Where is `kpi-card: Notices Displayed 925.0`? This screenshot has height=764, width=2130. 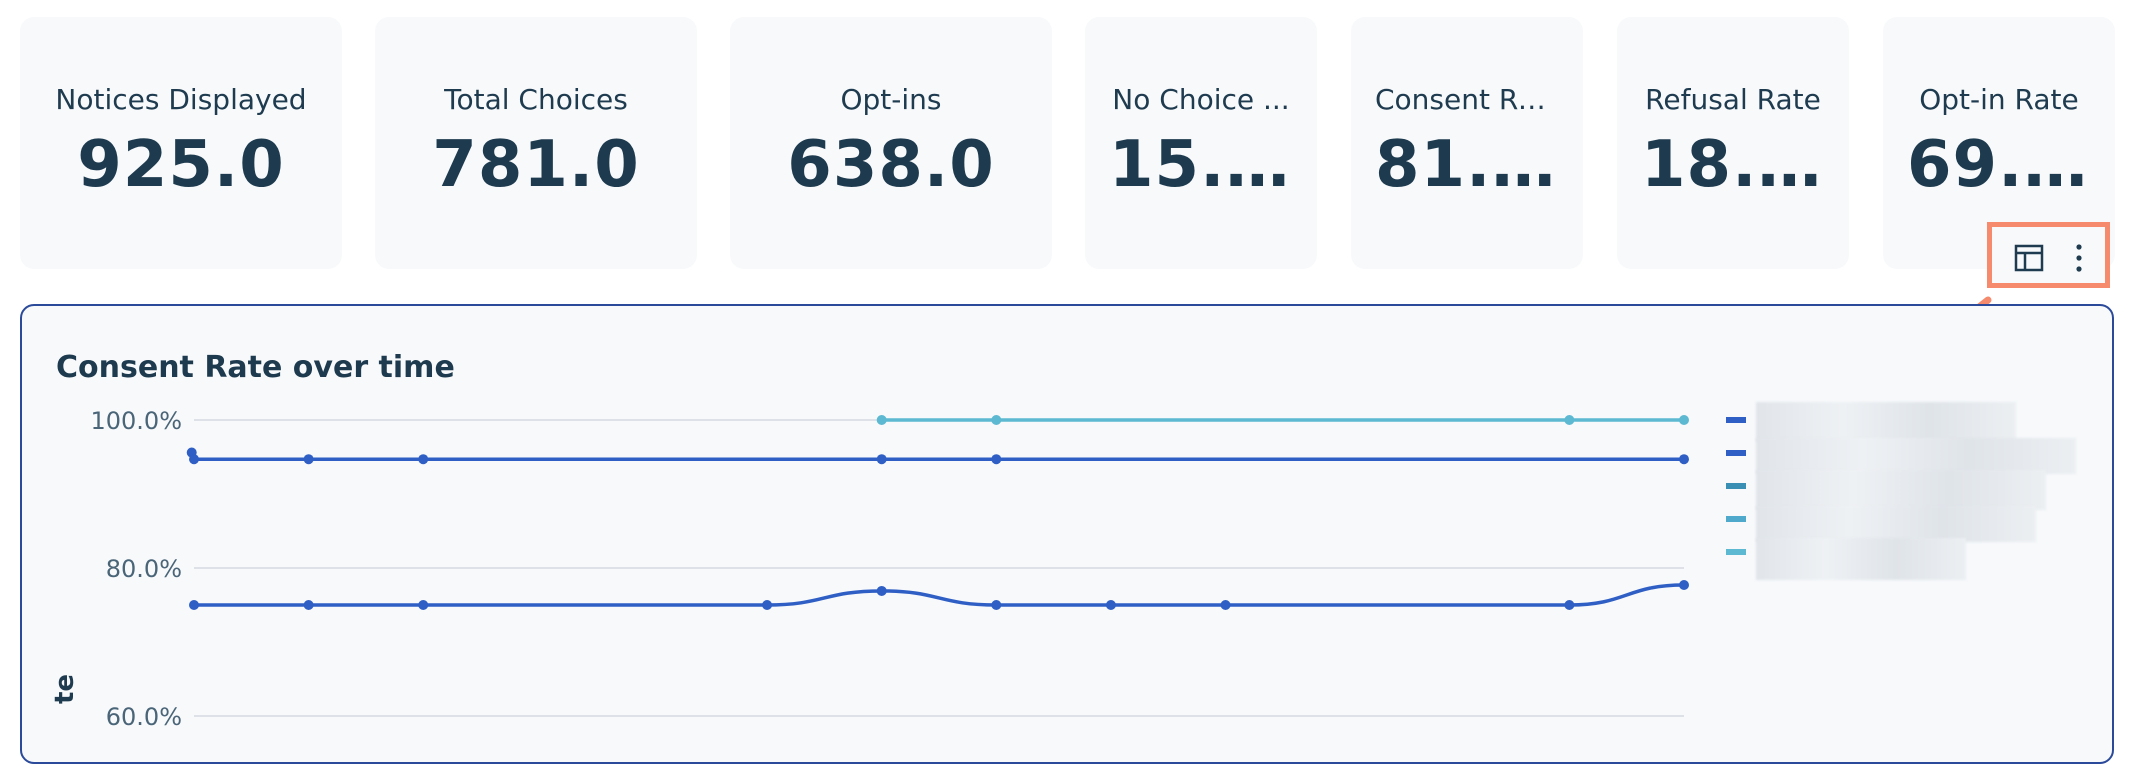 kpi-card: Notices Displayed 925.0 is located at coordinates (181, 143).